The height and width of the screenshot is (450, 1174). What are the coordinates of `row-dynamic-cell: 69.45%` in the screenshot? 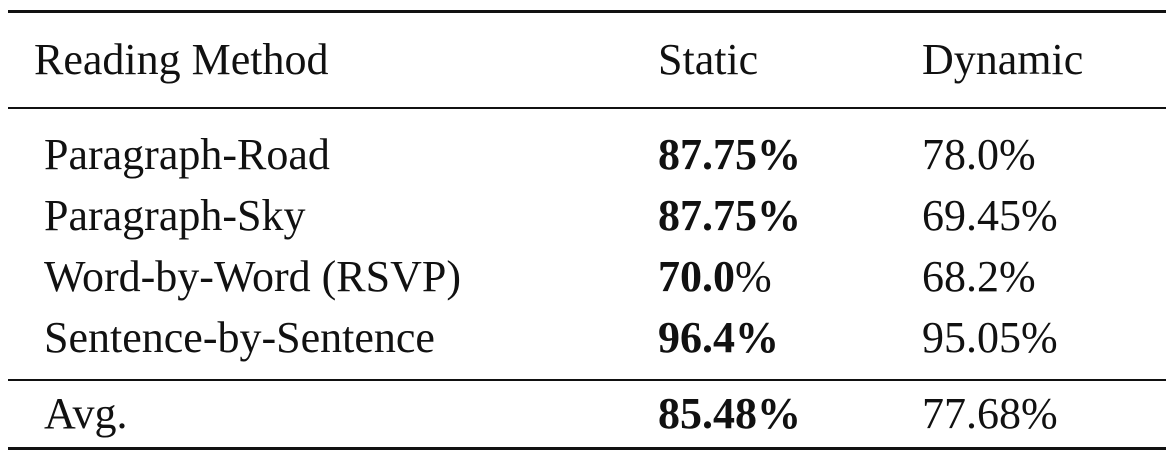 It's located at (990, 216).